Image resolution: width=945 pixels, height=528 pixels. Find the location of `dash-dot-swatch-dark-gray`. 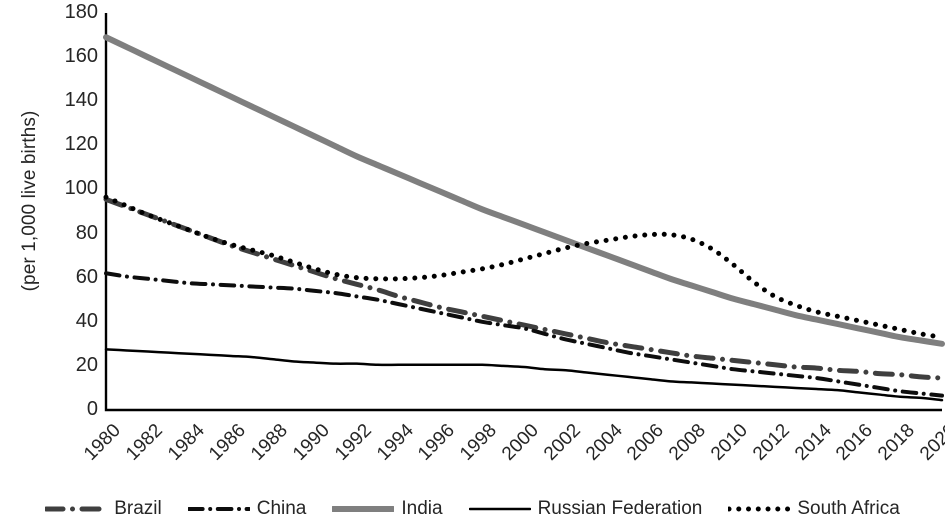

dash-dot-swatch-dark-gray is located at coordinates (76, 508).